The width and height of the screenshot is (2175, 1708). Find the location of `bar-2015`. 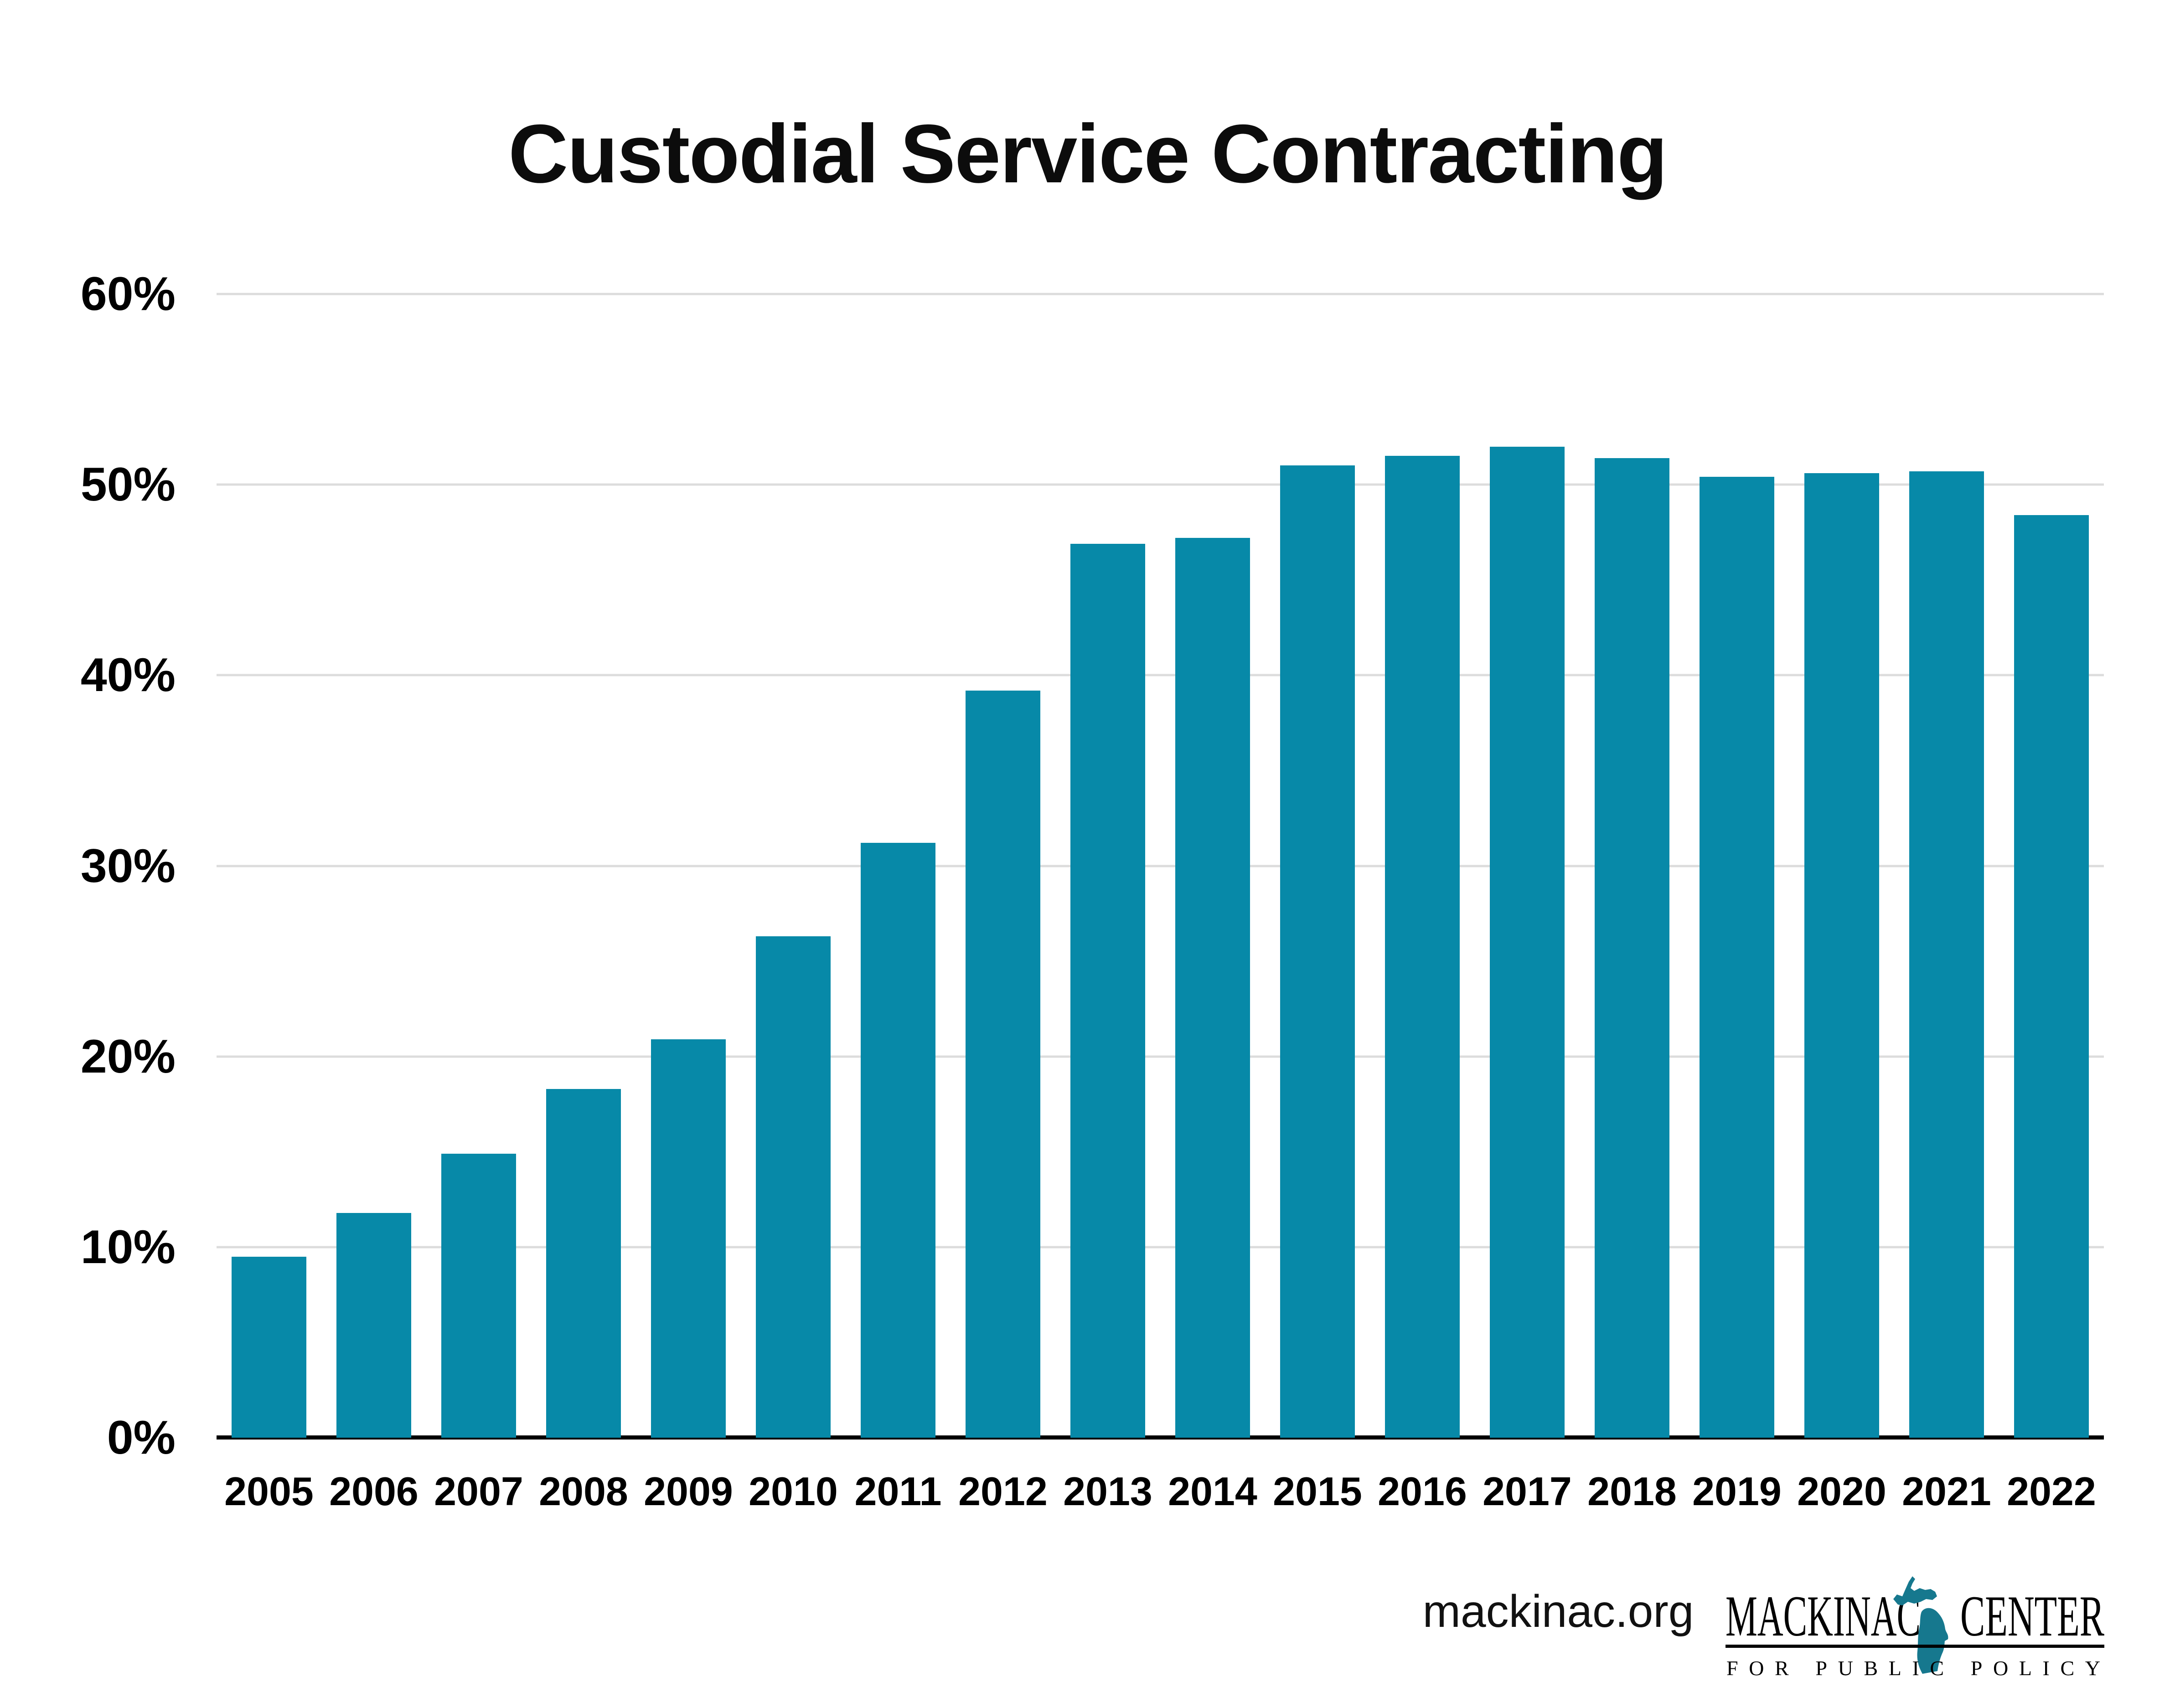

bar-2015 is located at coordinates (1317, 951).